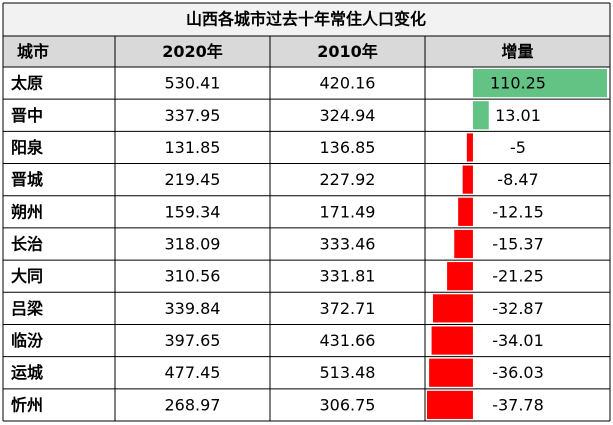 The image size is (613, 425). What do you see at coordinates (348, 276) in the screenshot?
I see `population-2010: 331.81` at bounding box center [348, 276].